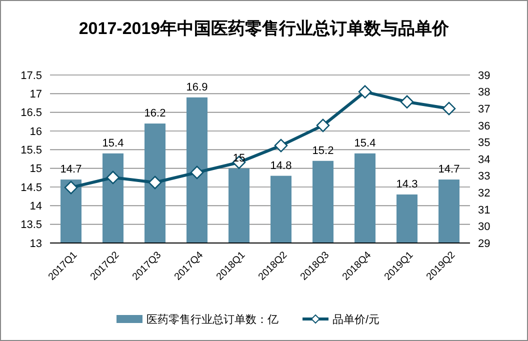 This screenshot has width=528, height=341. I want to click on y2-tick-label: 33, so click(484, 176).